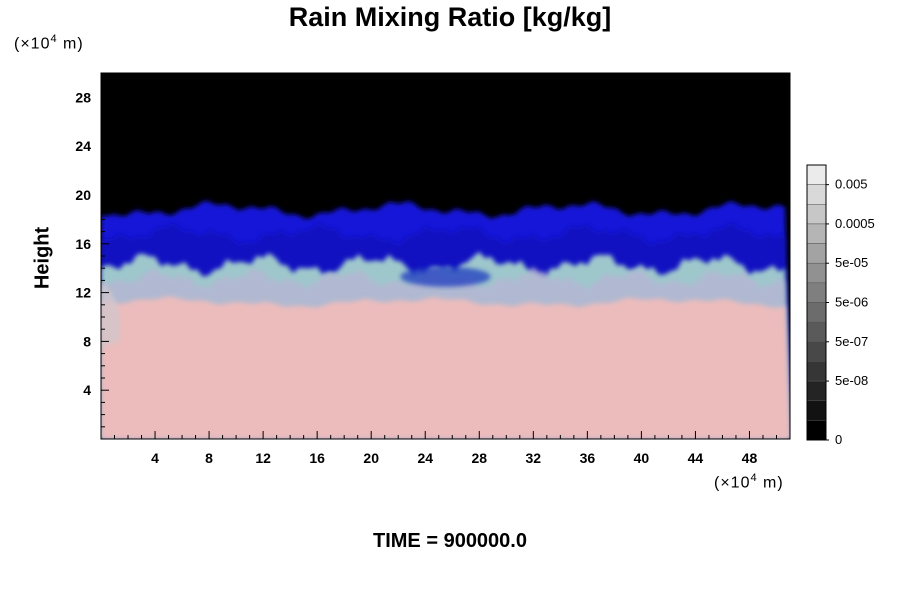  I want to click on y-tick-label: 28, so click(83, 97).